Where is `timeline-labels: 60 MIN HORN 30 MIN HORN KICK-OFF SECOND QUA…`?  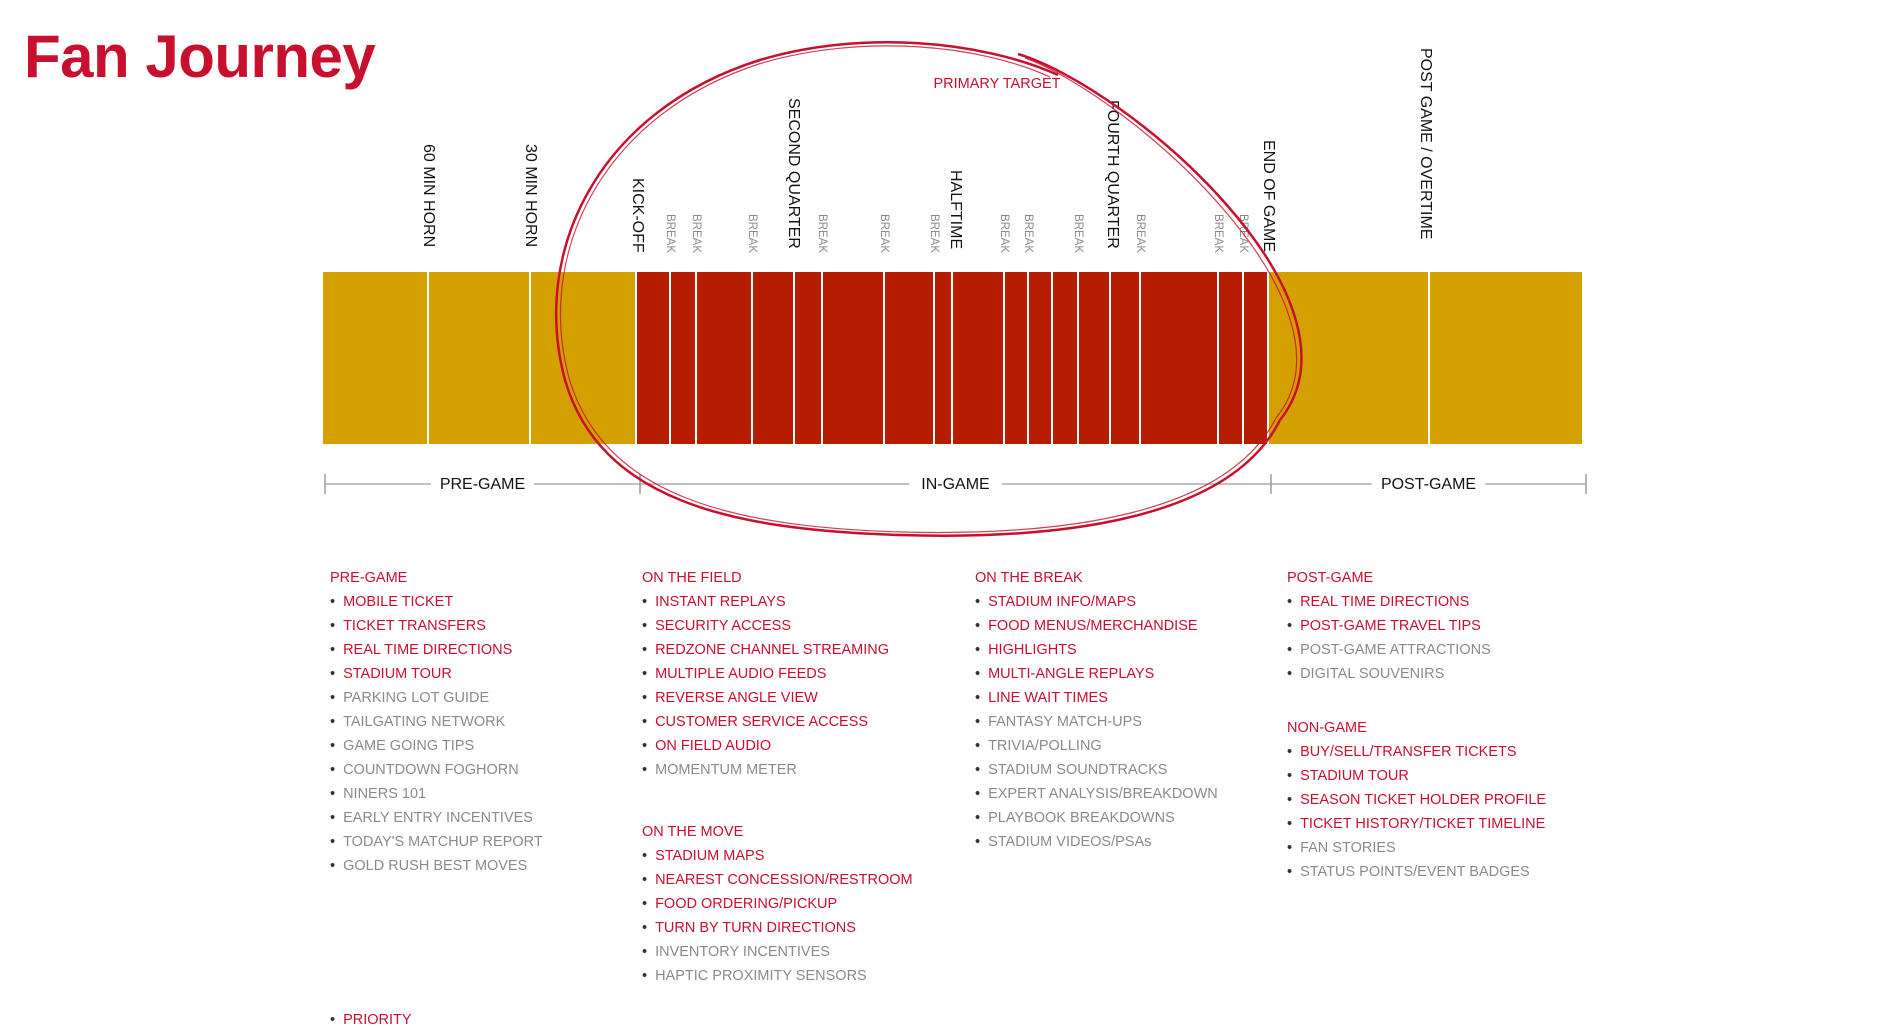 timeline-labels: 60 MIN HORN 30 MIN HORN KICK-OFF SECOND QUA… is located at coordinates (927, 150).